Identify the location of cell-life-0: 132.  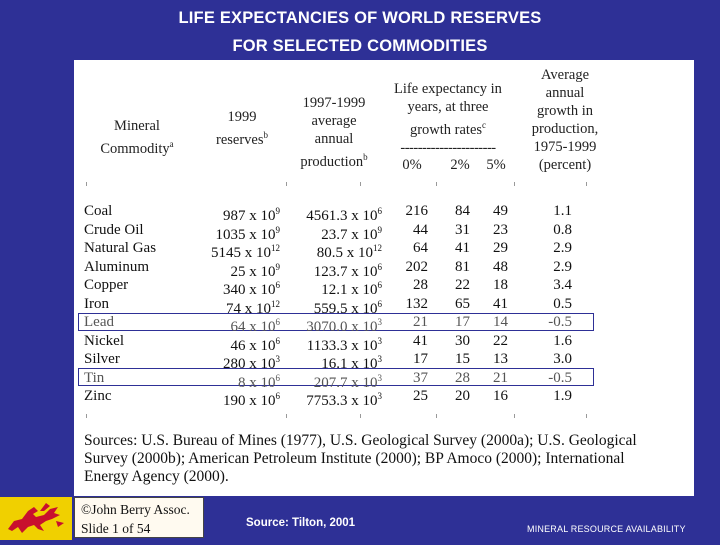
(417, 303).